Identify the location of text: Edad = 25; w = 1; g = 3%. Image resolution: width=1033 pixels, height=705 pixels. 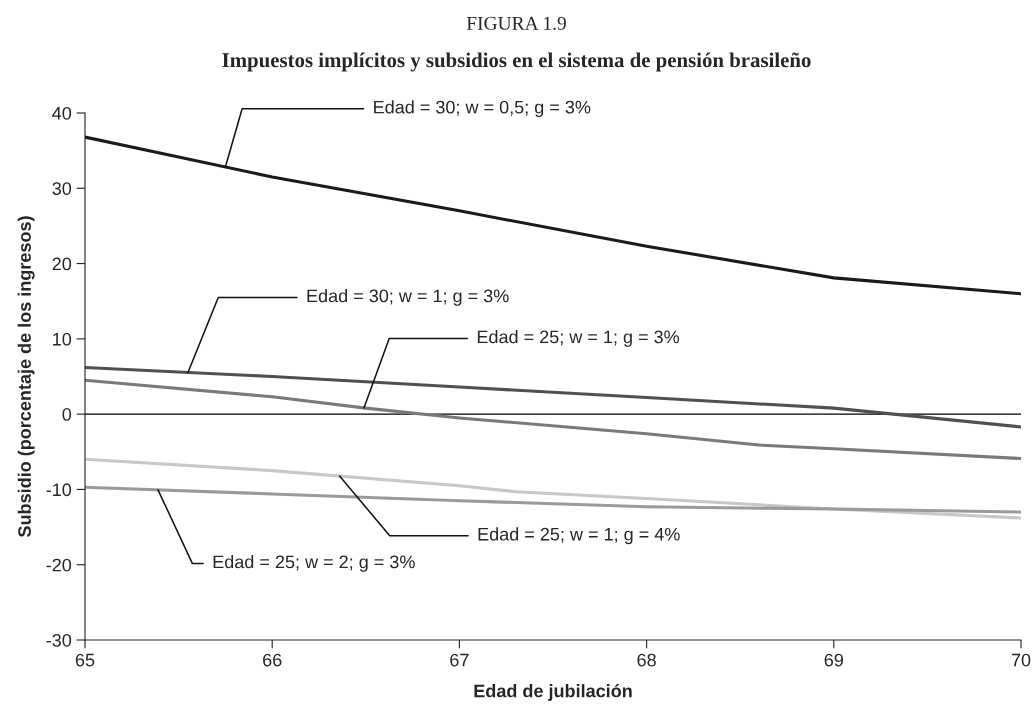
(578, 338).